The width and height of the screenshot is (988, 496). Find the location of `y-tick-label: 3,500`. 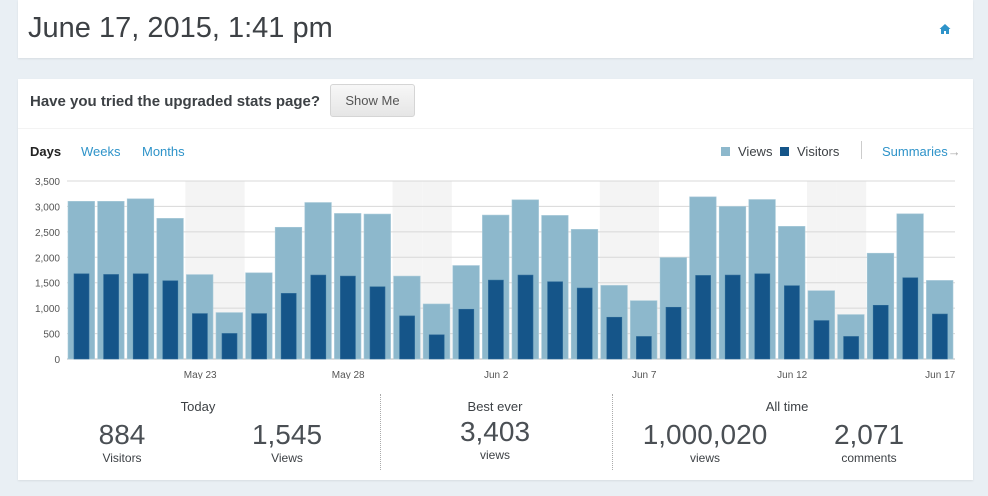

y-tick-label: 3,500 is located at coordinates (47, 182).